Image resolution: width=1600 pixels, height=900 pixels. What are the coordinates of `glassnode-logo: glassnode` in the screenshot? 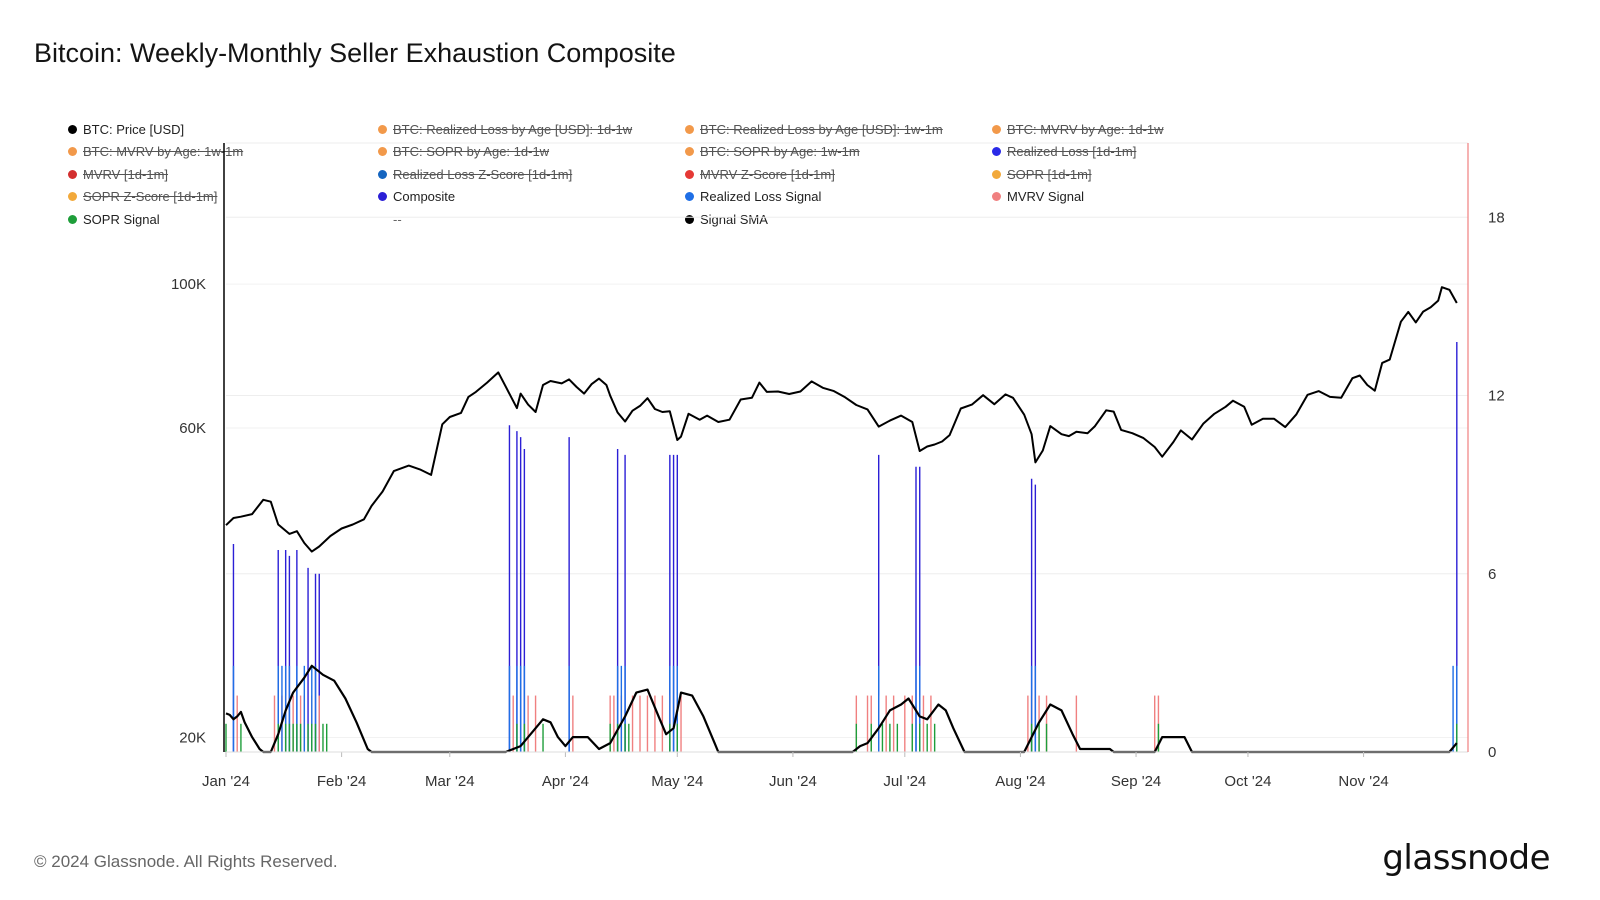 It's located at (1466, 858).